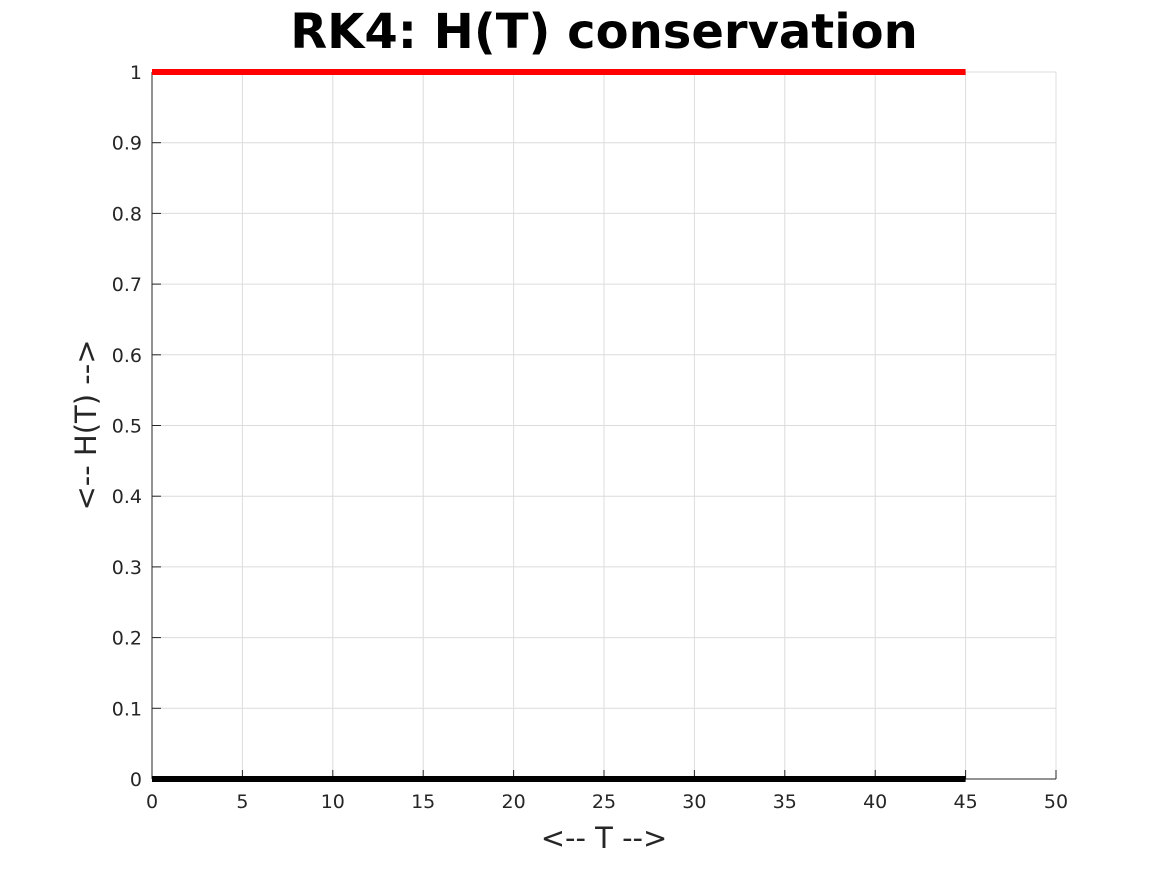 This screenshot has height=880, width=1167. What do you see at coordinates (136, 780) in the screenshot?
I see `y-tick-label: 0` at bounding box center [136, 780].